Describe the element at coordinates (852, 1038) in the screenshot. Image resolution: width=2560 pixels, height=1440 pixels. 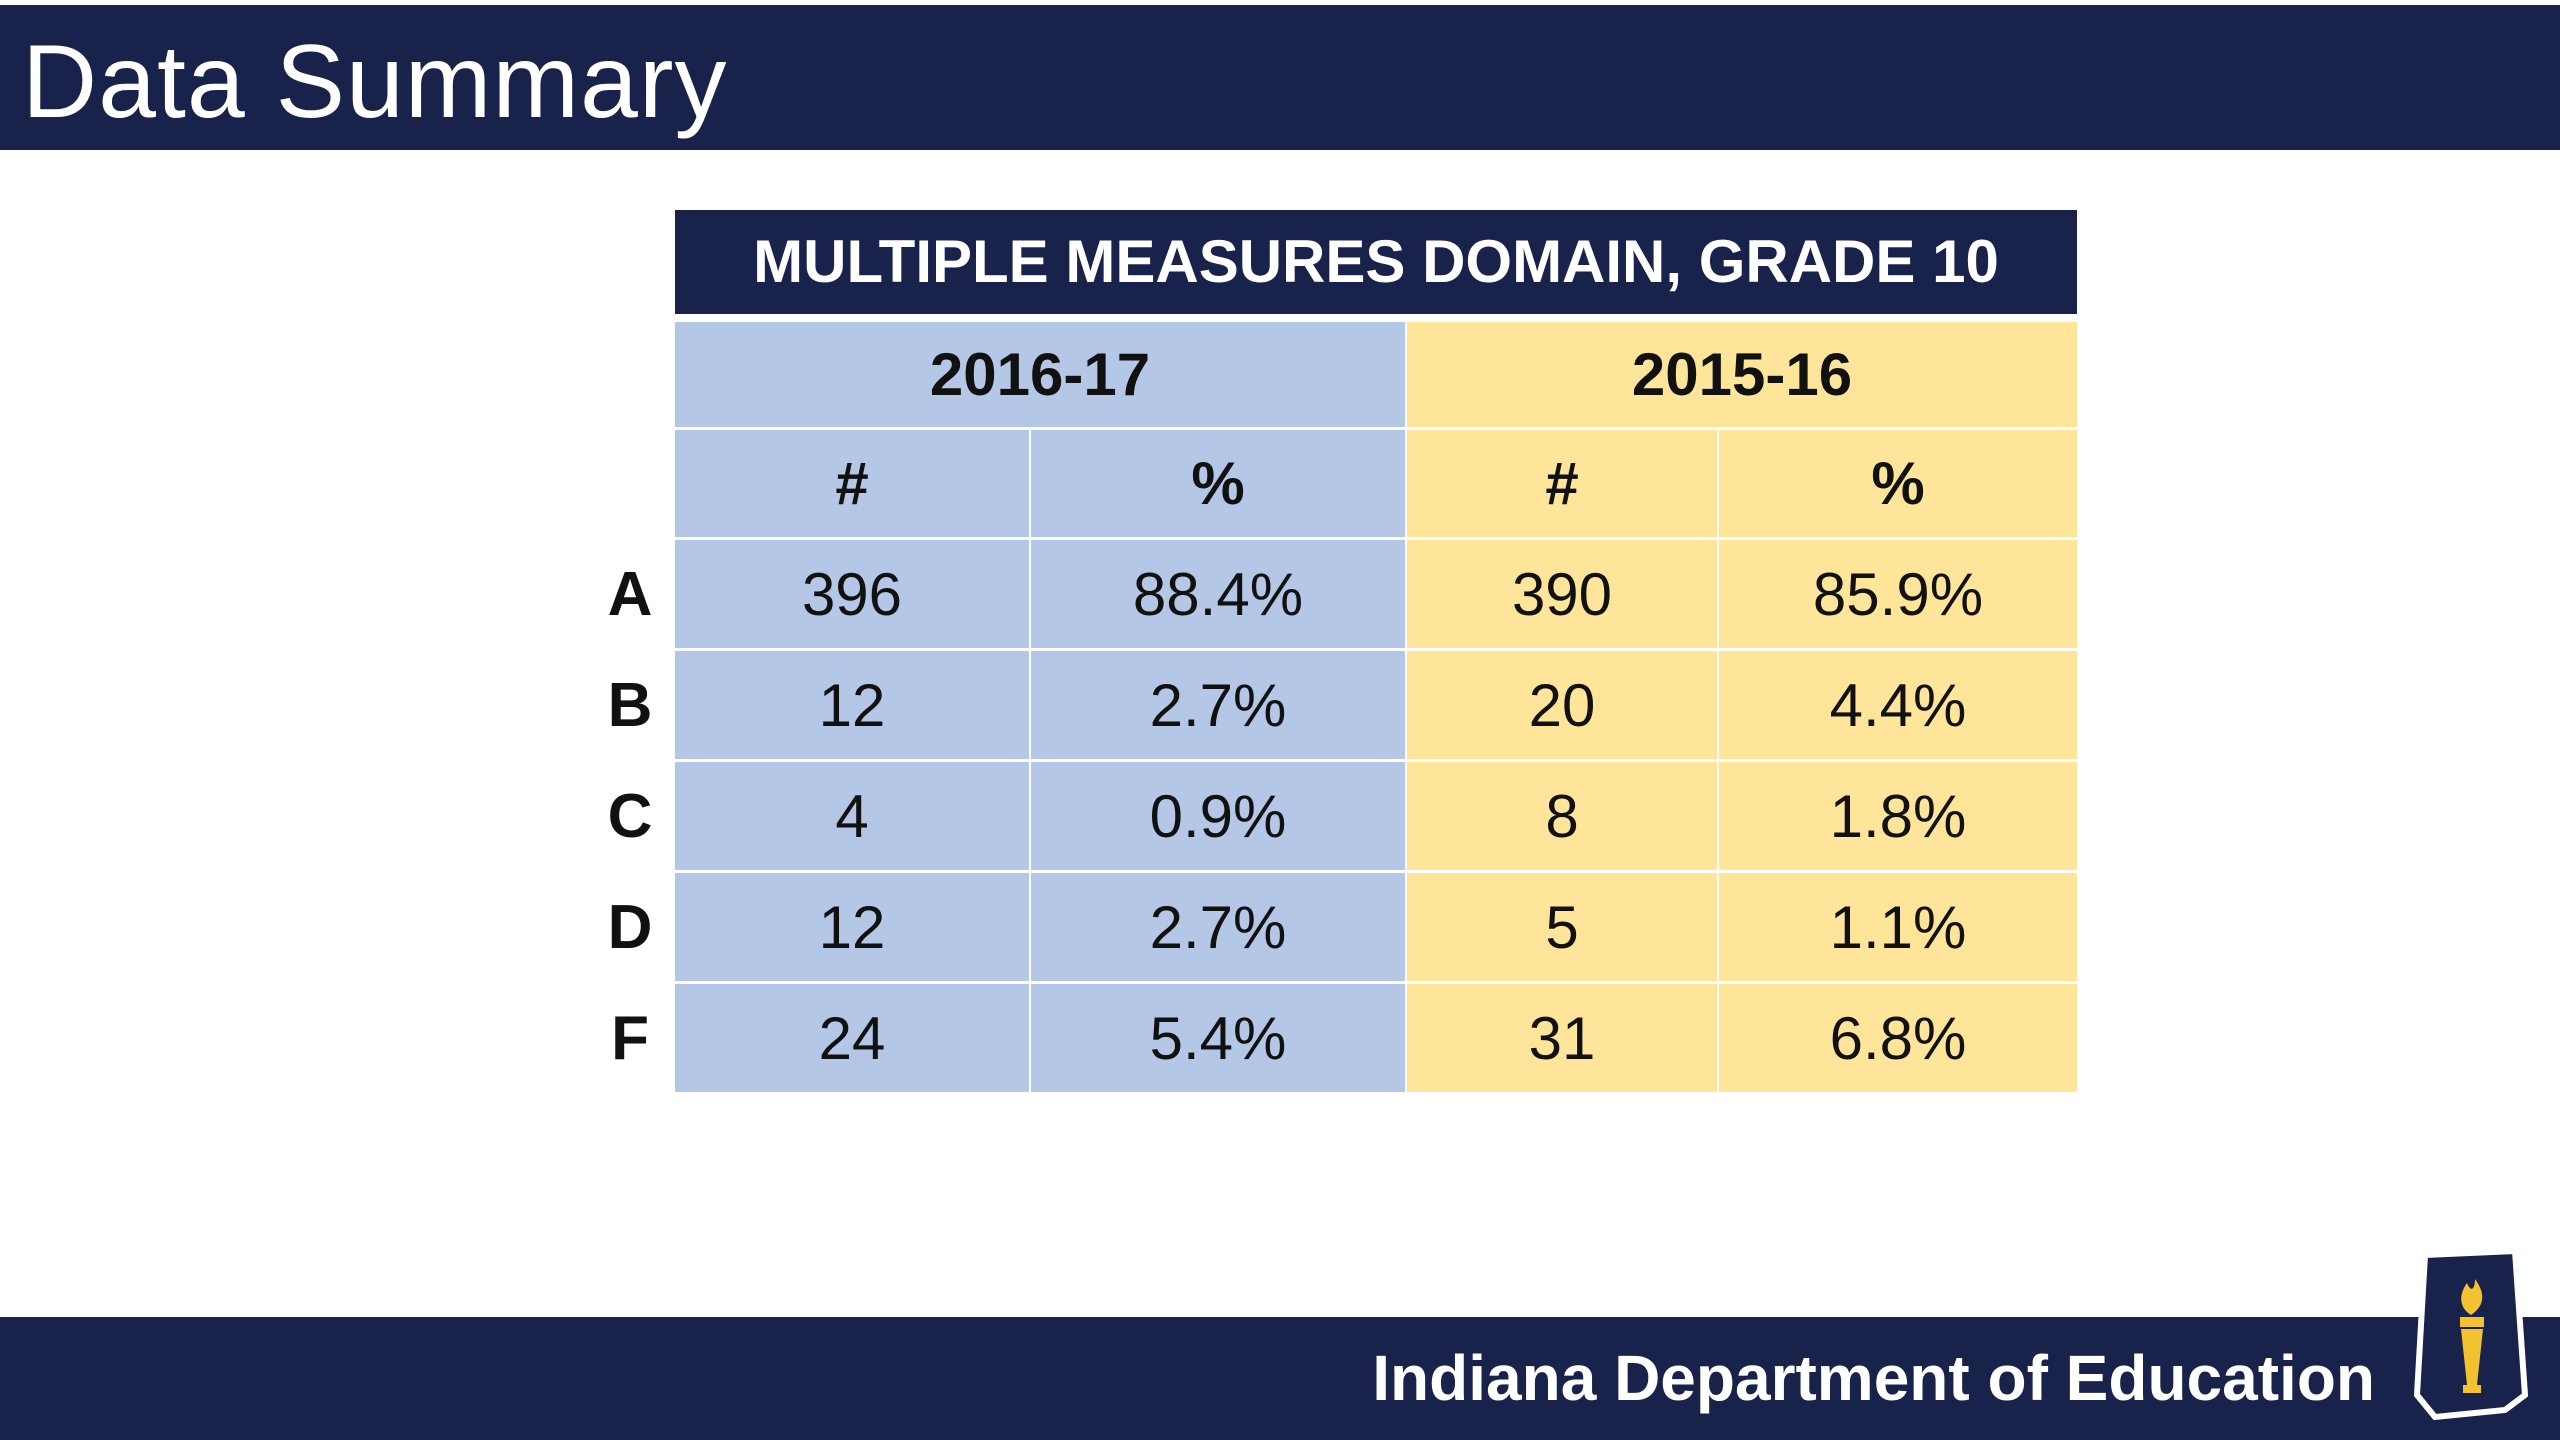
I see `table-cell: 24` at that location.